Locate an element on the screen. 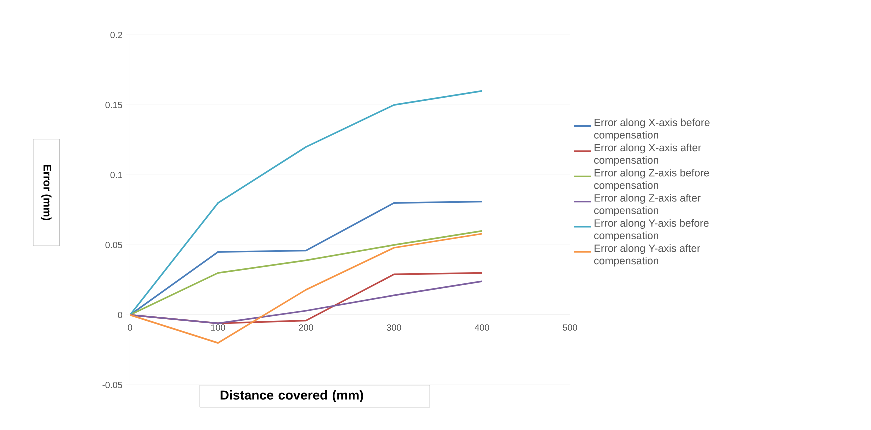 The image size is (871, 430). y-tick-label: 0.2 is located at coordinates (116, 35).